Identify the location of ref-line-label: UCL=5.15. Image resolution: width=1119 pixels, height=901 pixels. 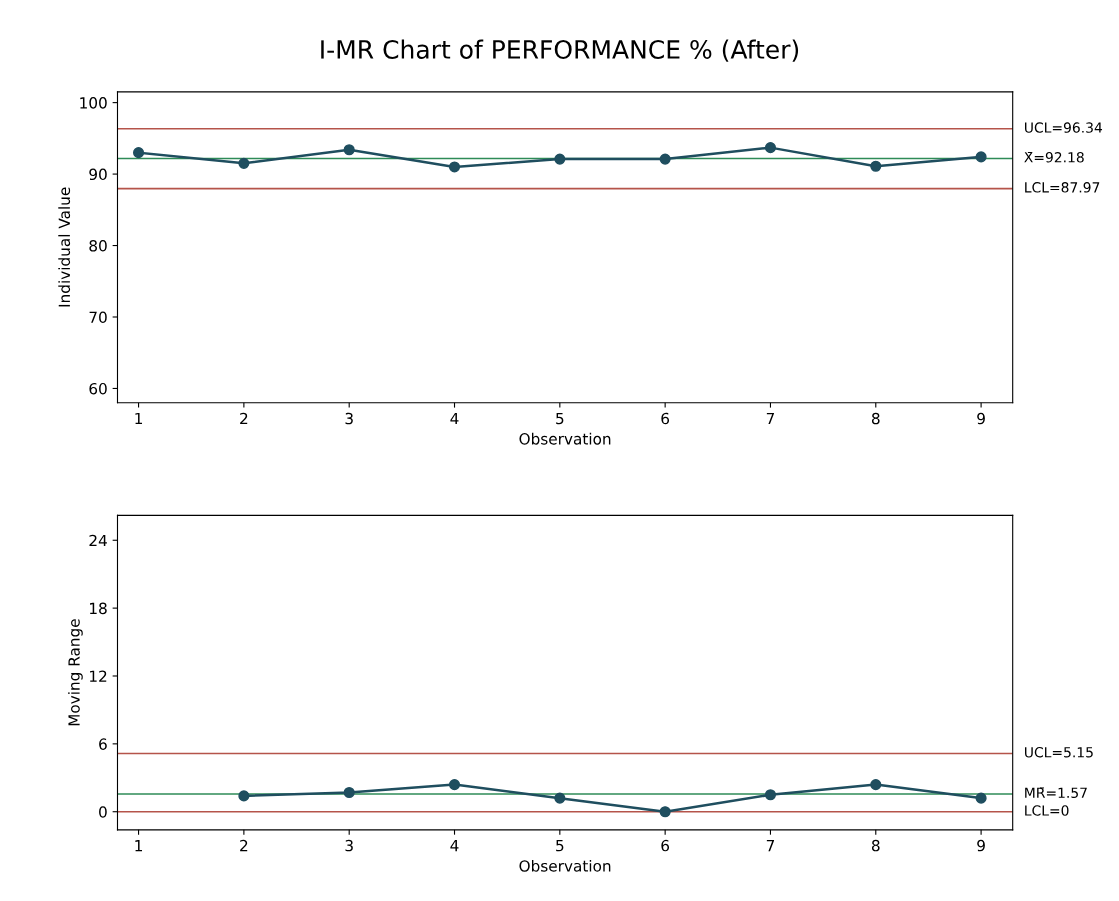
(1059, 752).